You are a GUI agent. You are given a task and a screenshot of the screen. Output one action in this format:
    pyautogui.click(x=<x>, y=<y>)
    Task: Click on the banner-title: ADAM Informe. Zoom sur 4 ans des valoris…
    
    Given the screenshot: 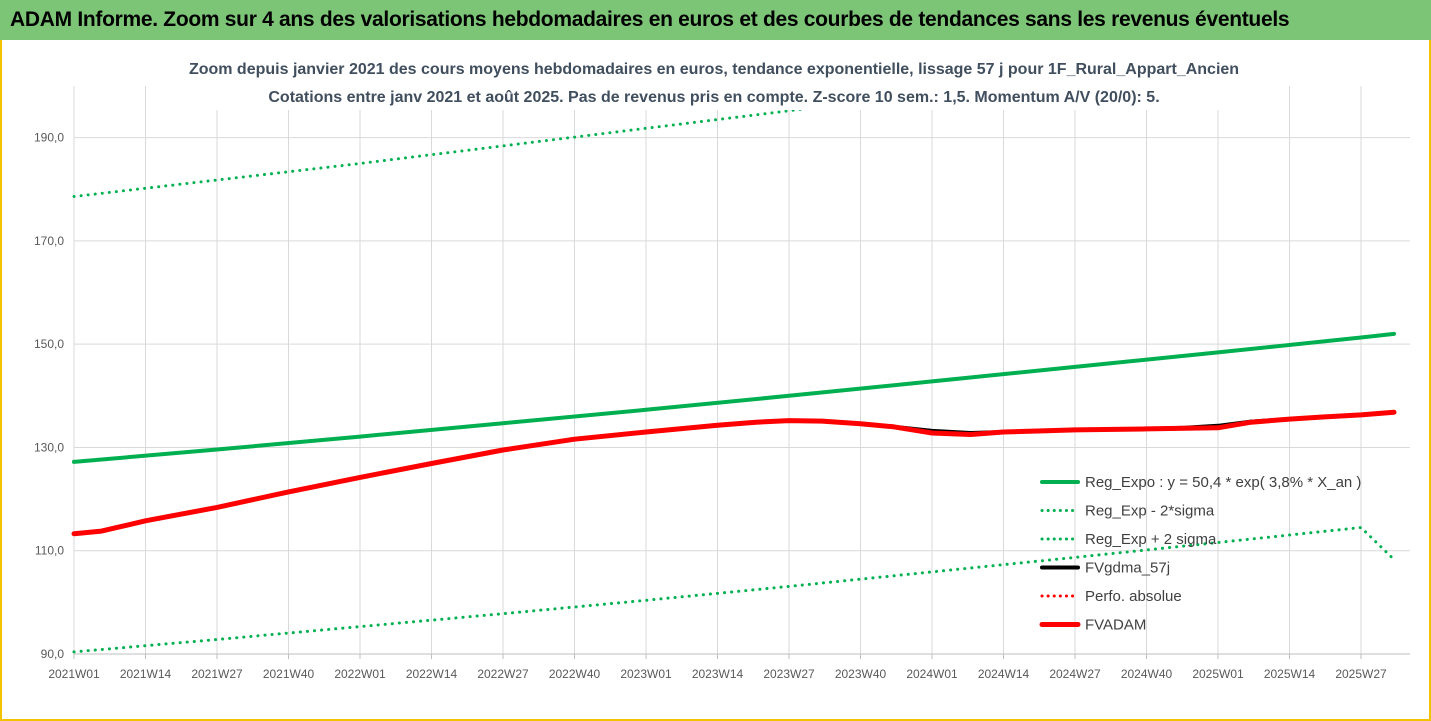 What is the action you would take?
    pyautogui.click(x=650, y=19)
    